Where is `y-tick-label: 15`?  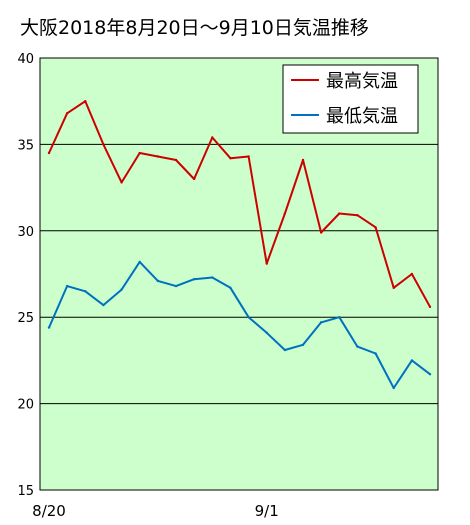 y-tick-label: 15 is located at coordinates (25, 491).